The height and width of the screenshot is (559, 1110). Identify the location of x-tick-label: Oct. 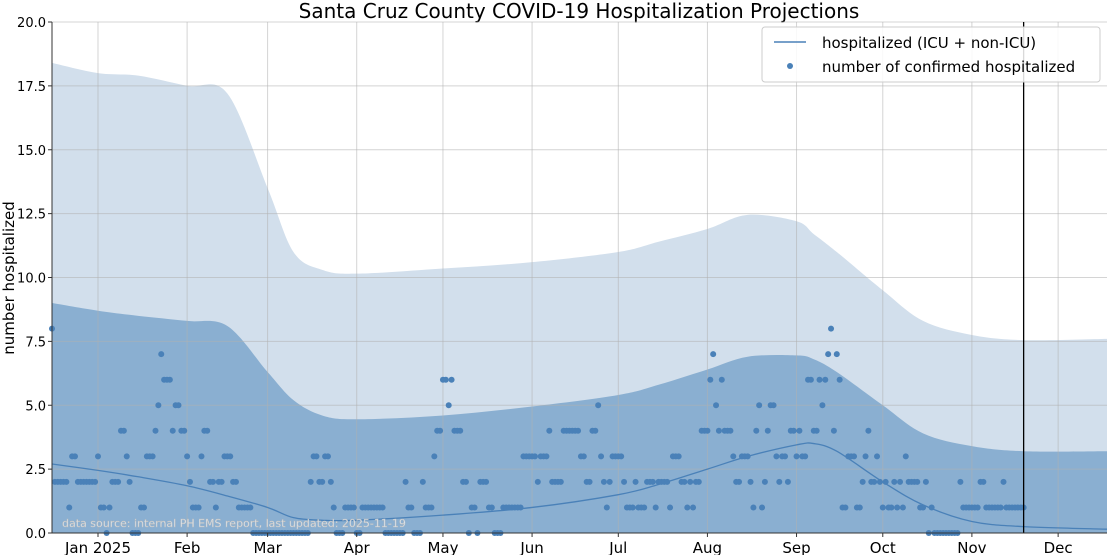
(883, 547).